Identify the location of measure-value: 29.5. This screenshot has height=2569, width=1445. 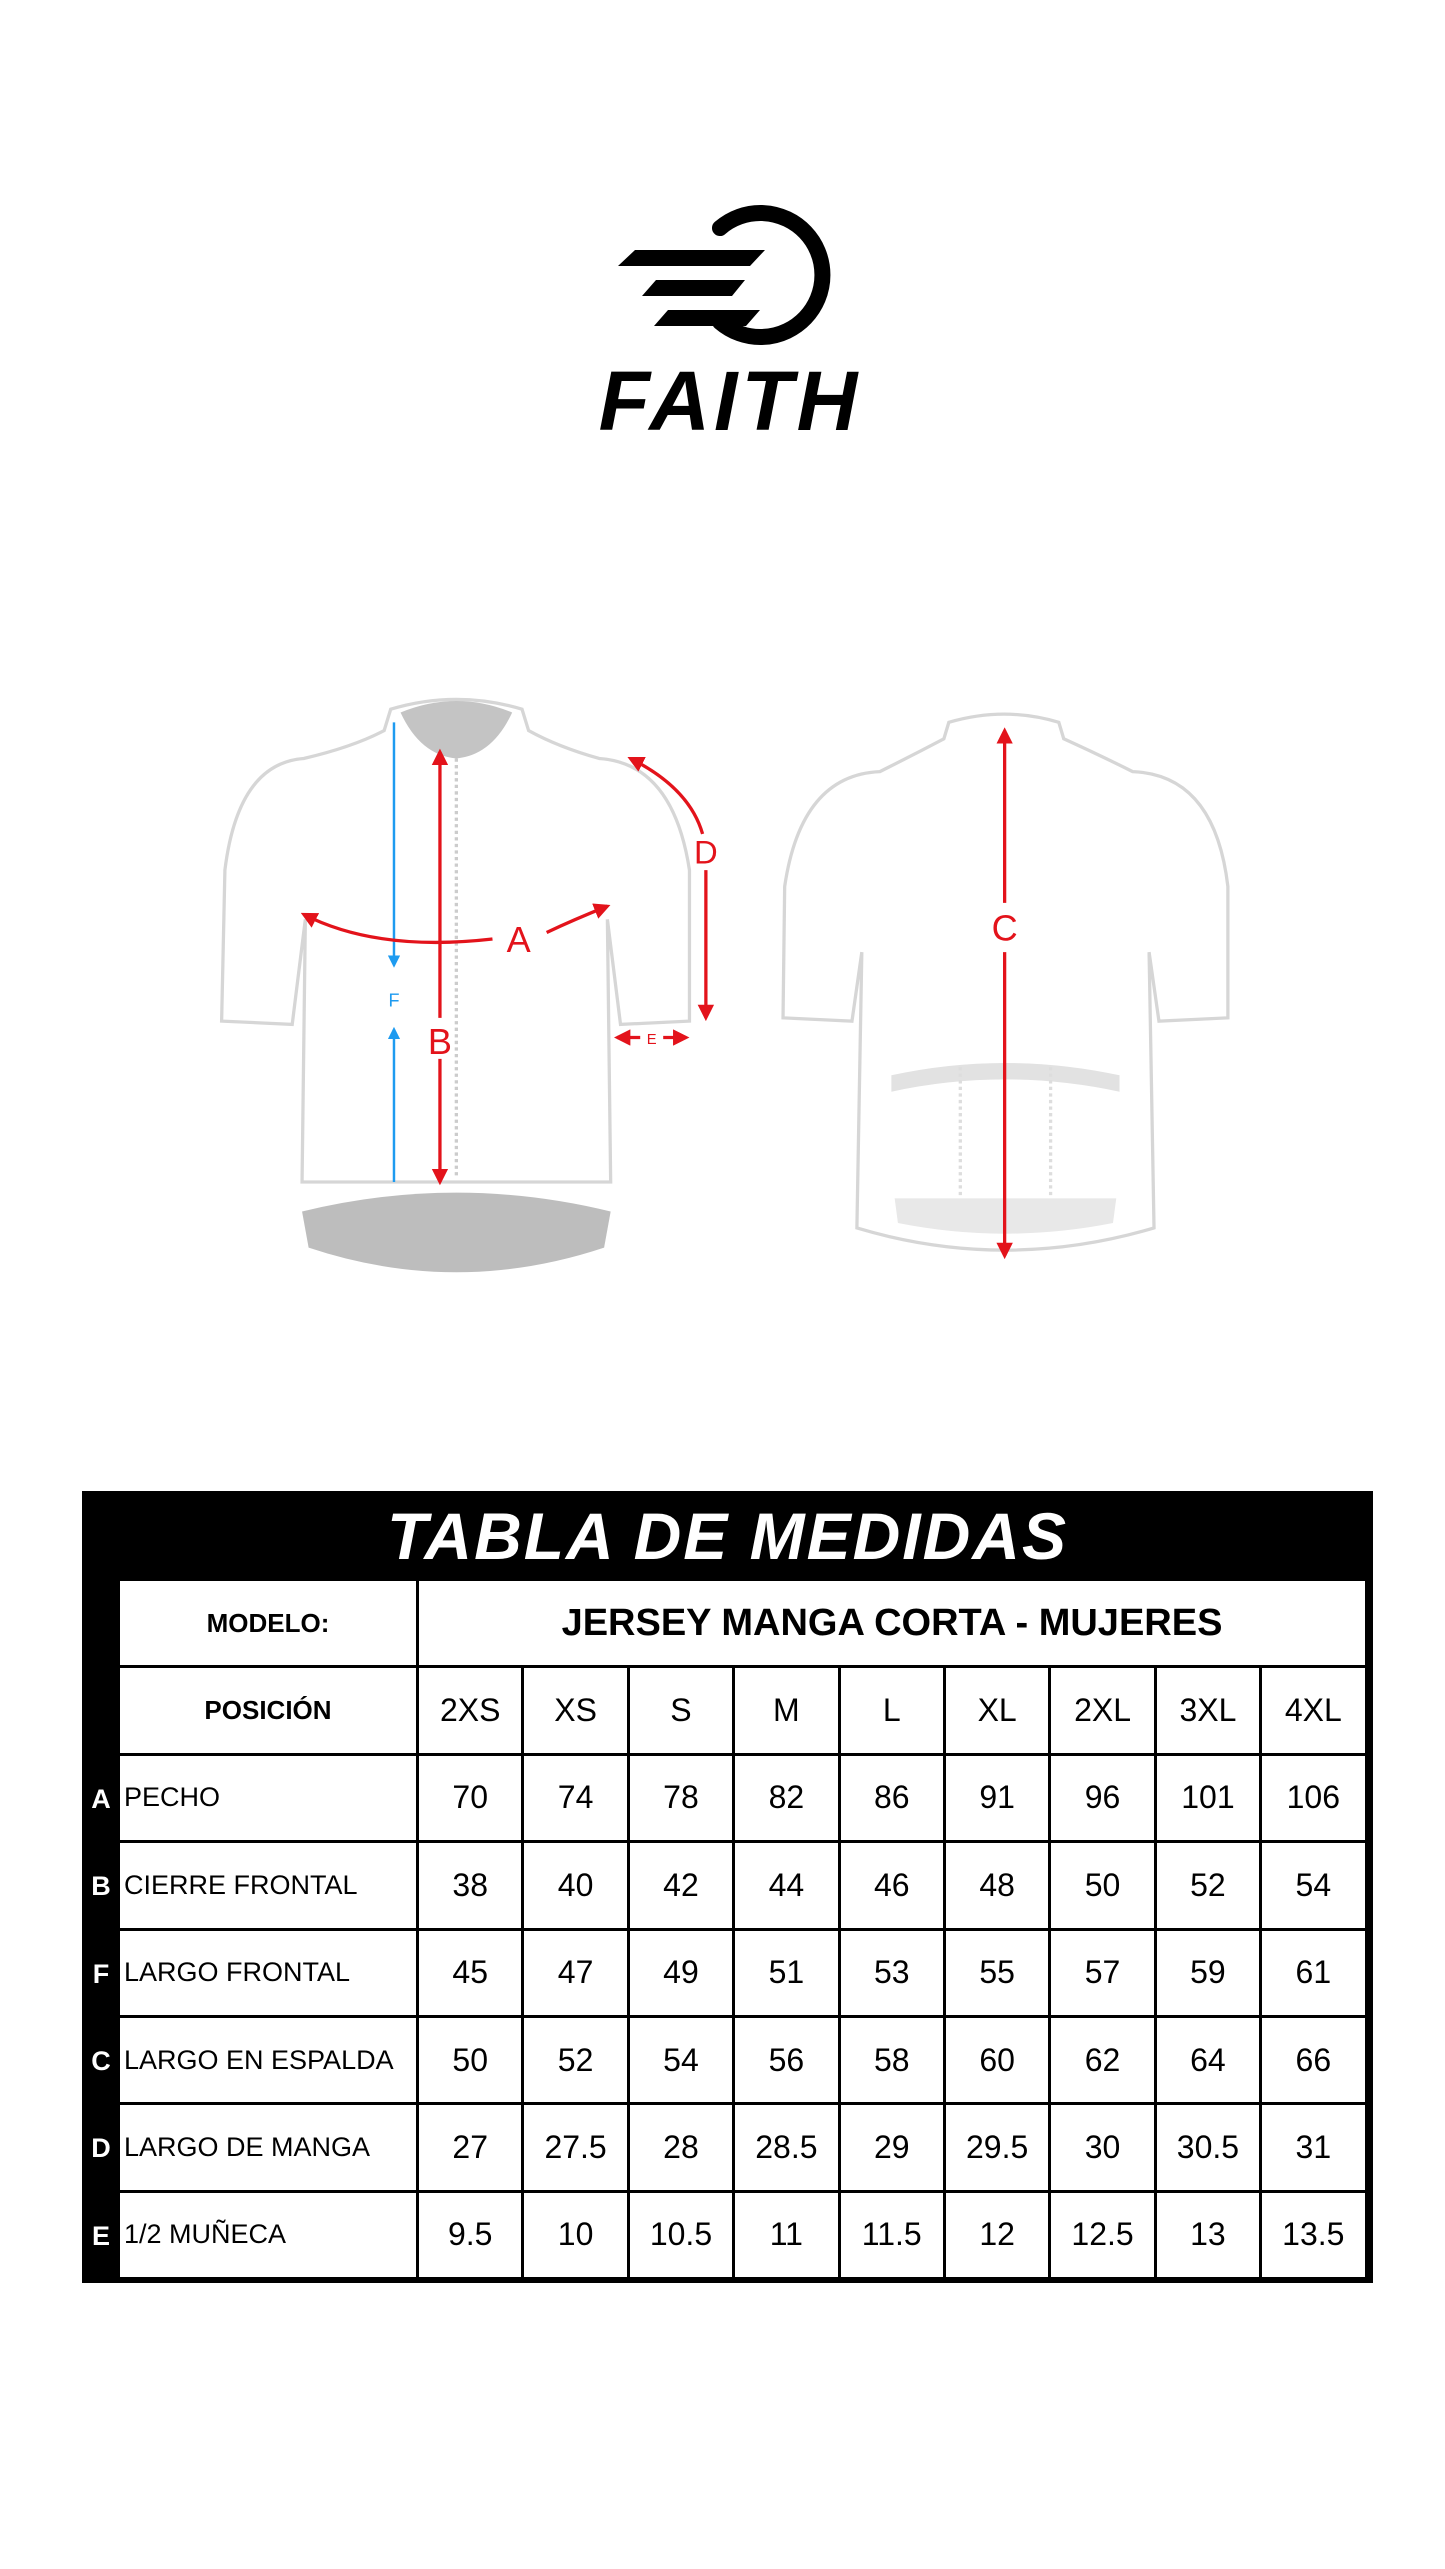
(998, 2149).